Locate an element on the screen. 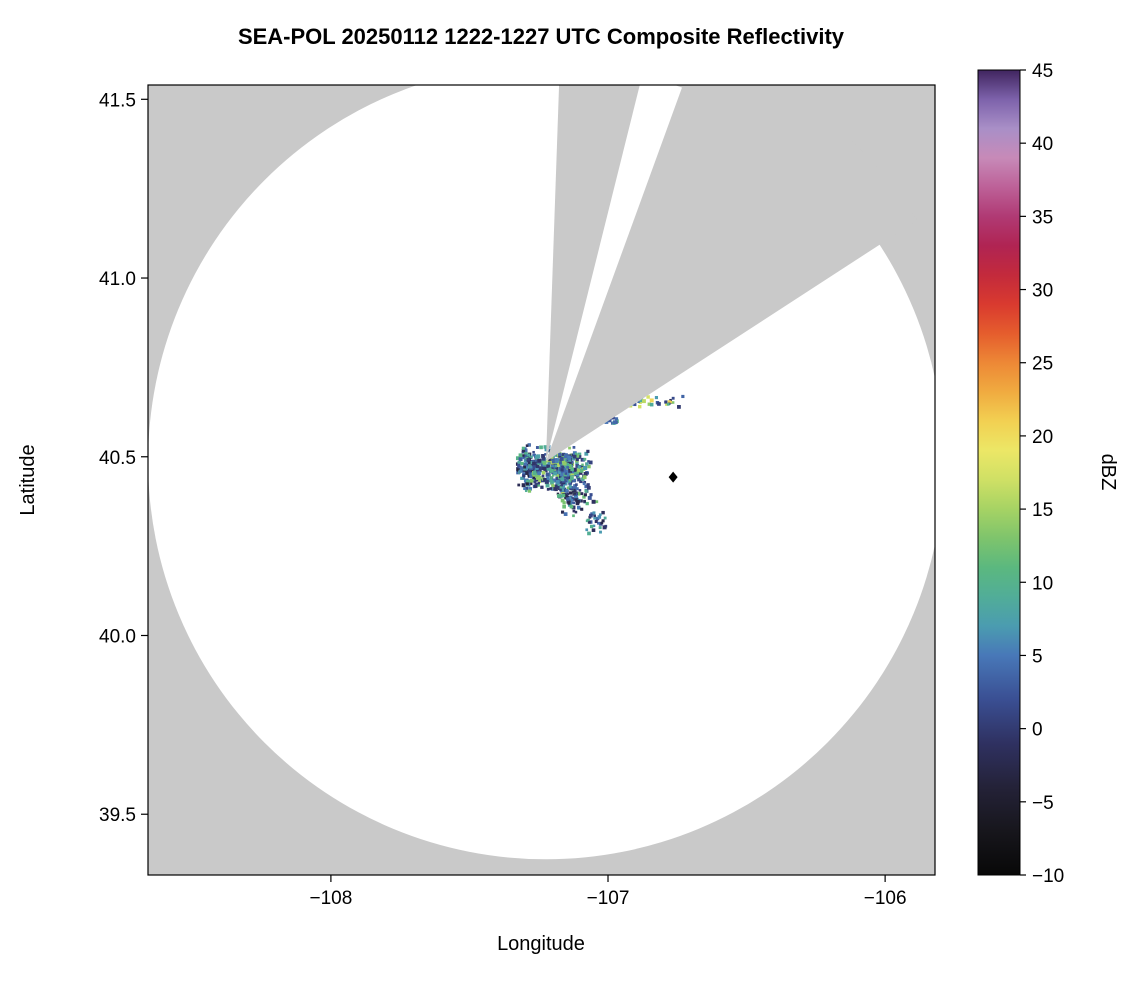  colorbar-tick-label: 40 is located at coordinates (1042, 144).